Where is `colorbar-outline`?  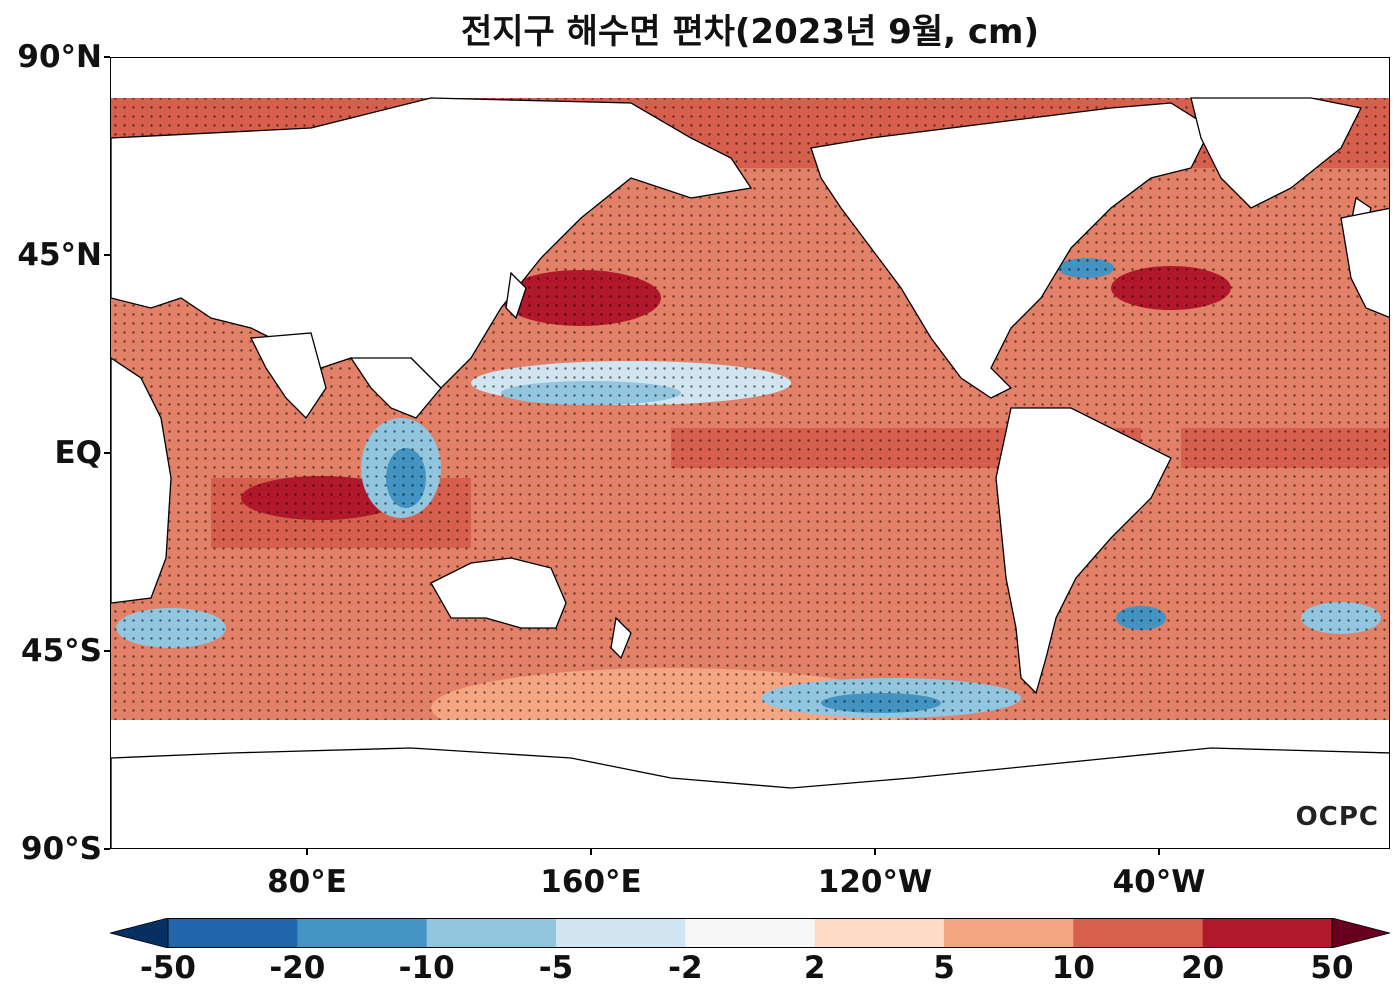
colorbar-outline is located at coordinates (750, 933).